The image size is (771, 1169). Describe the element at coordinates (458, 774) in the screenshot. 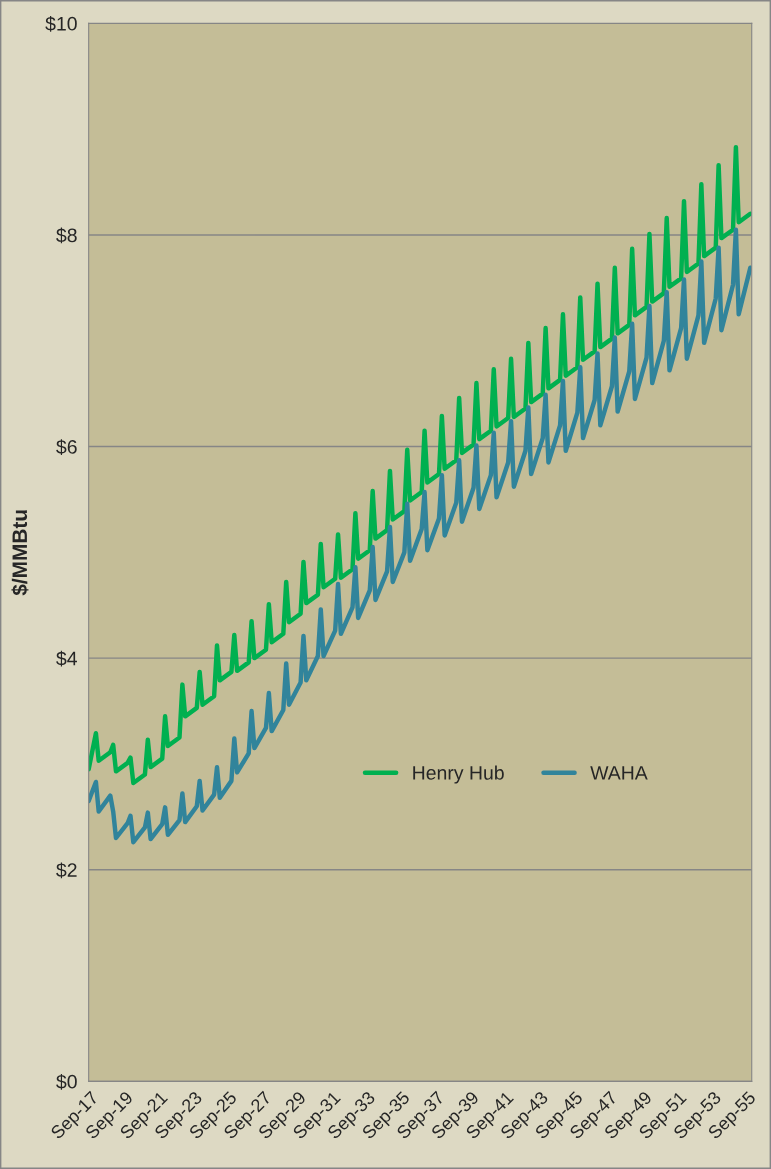

I see `legend-label: Henry Hub` at that location.